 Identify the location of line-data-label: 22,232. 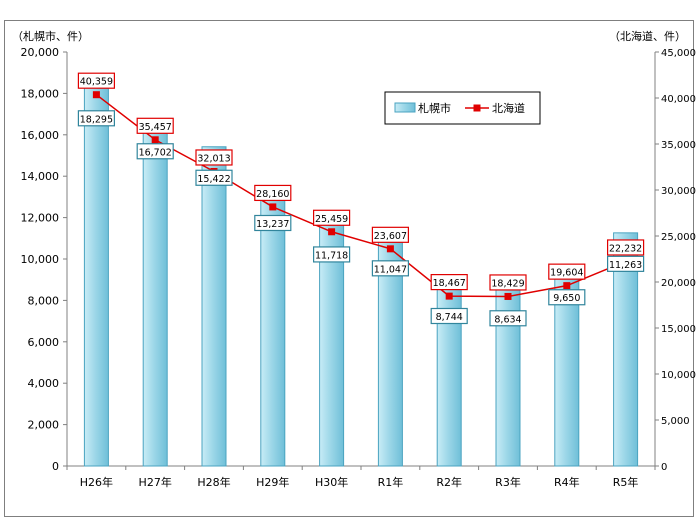
(625, 248).